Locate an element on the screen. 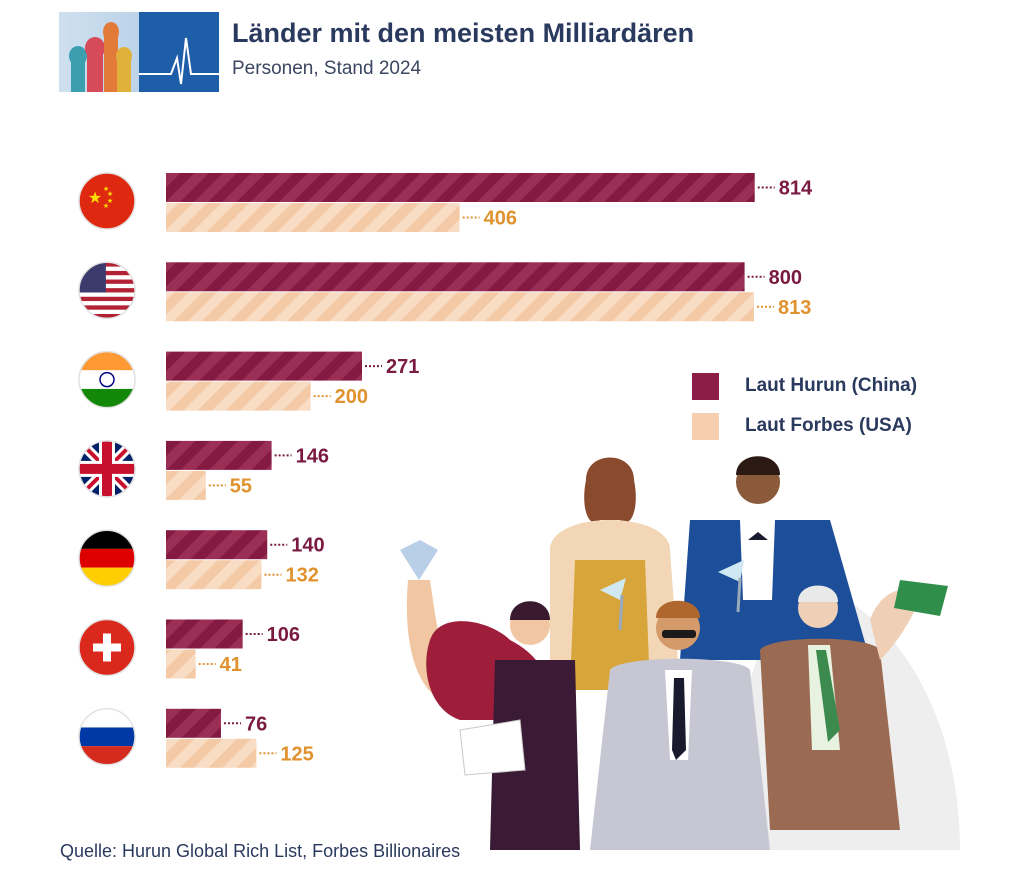 The width and height of the screenshot is (1024, 893). data-label-hurun: 106 is located at coordinates (283, 635).